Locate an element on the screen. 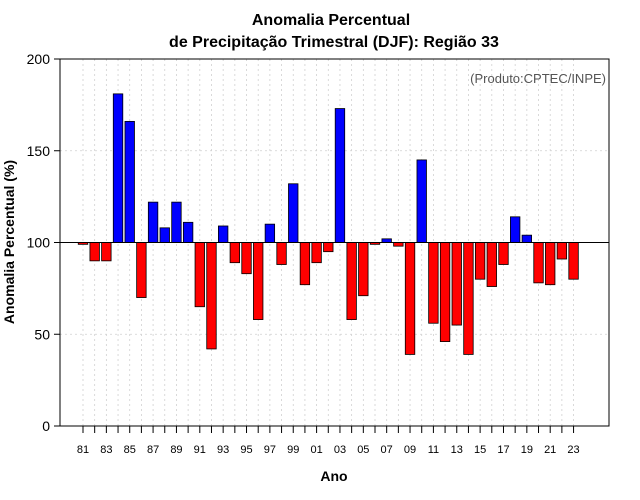 The height and width of the screenshot is (500, 640). x-tick-label: 83 is located at coordinates (106, 450).